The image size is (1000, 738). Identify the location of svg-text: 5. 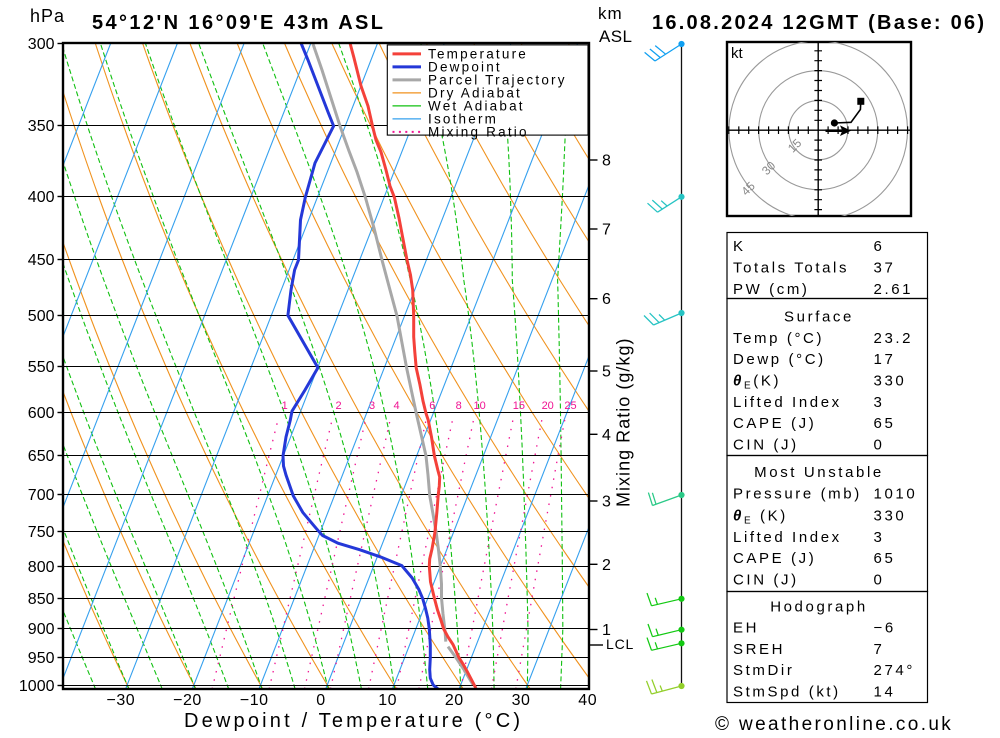
(606, 372).